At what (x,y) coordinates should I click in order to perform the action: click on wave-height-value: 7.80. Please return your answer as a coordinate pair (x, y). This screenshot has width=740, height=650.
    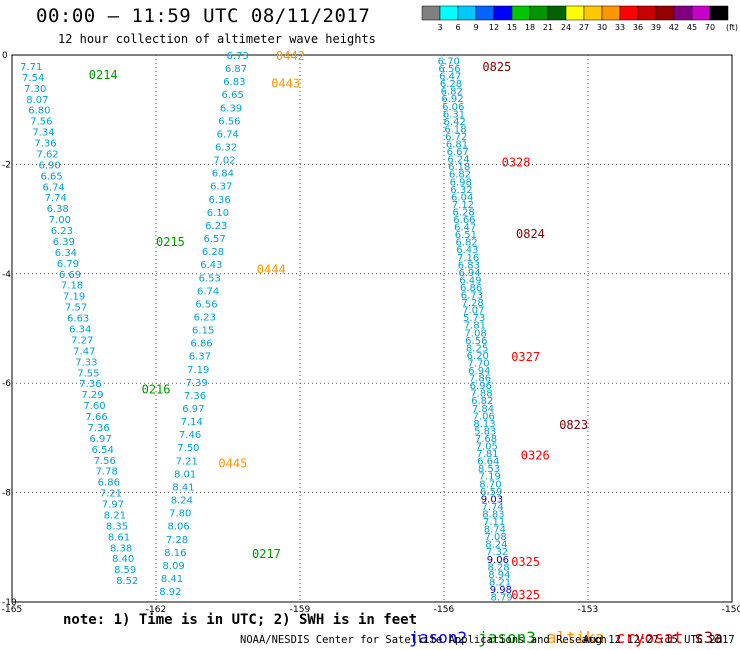
    Looking at the image, I should click on (180, 514).